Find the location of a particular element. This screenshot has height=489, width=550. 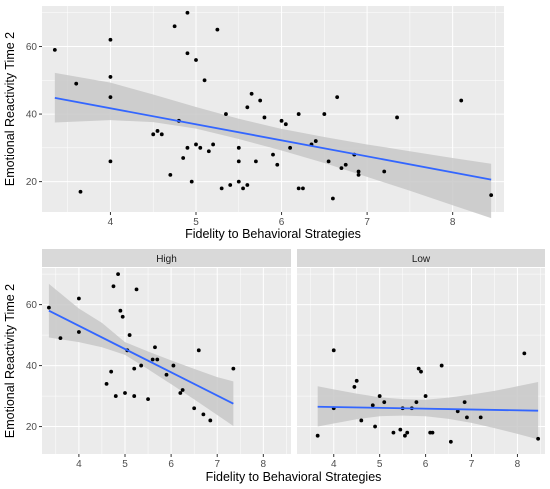

facet-low-strip is located at coordinates (421, 258).